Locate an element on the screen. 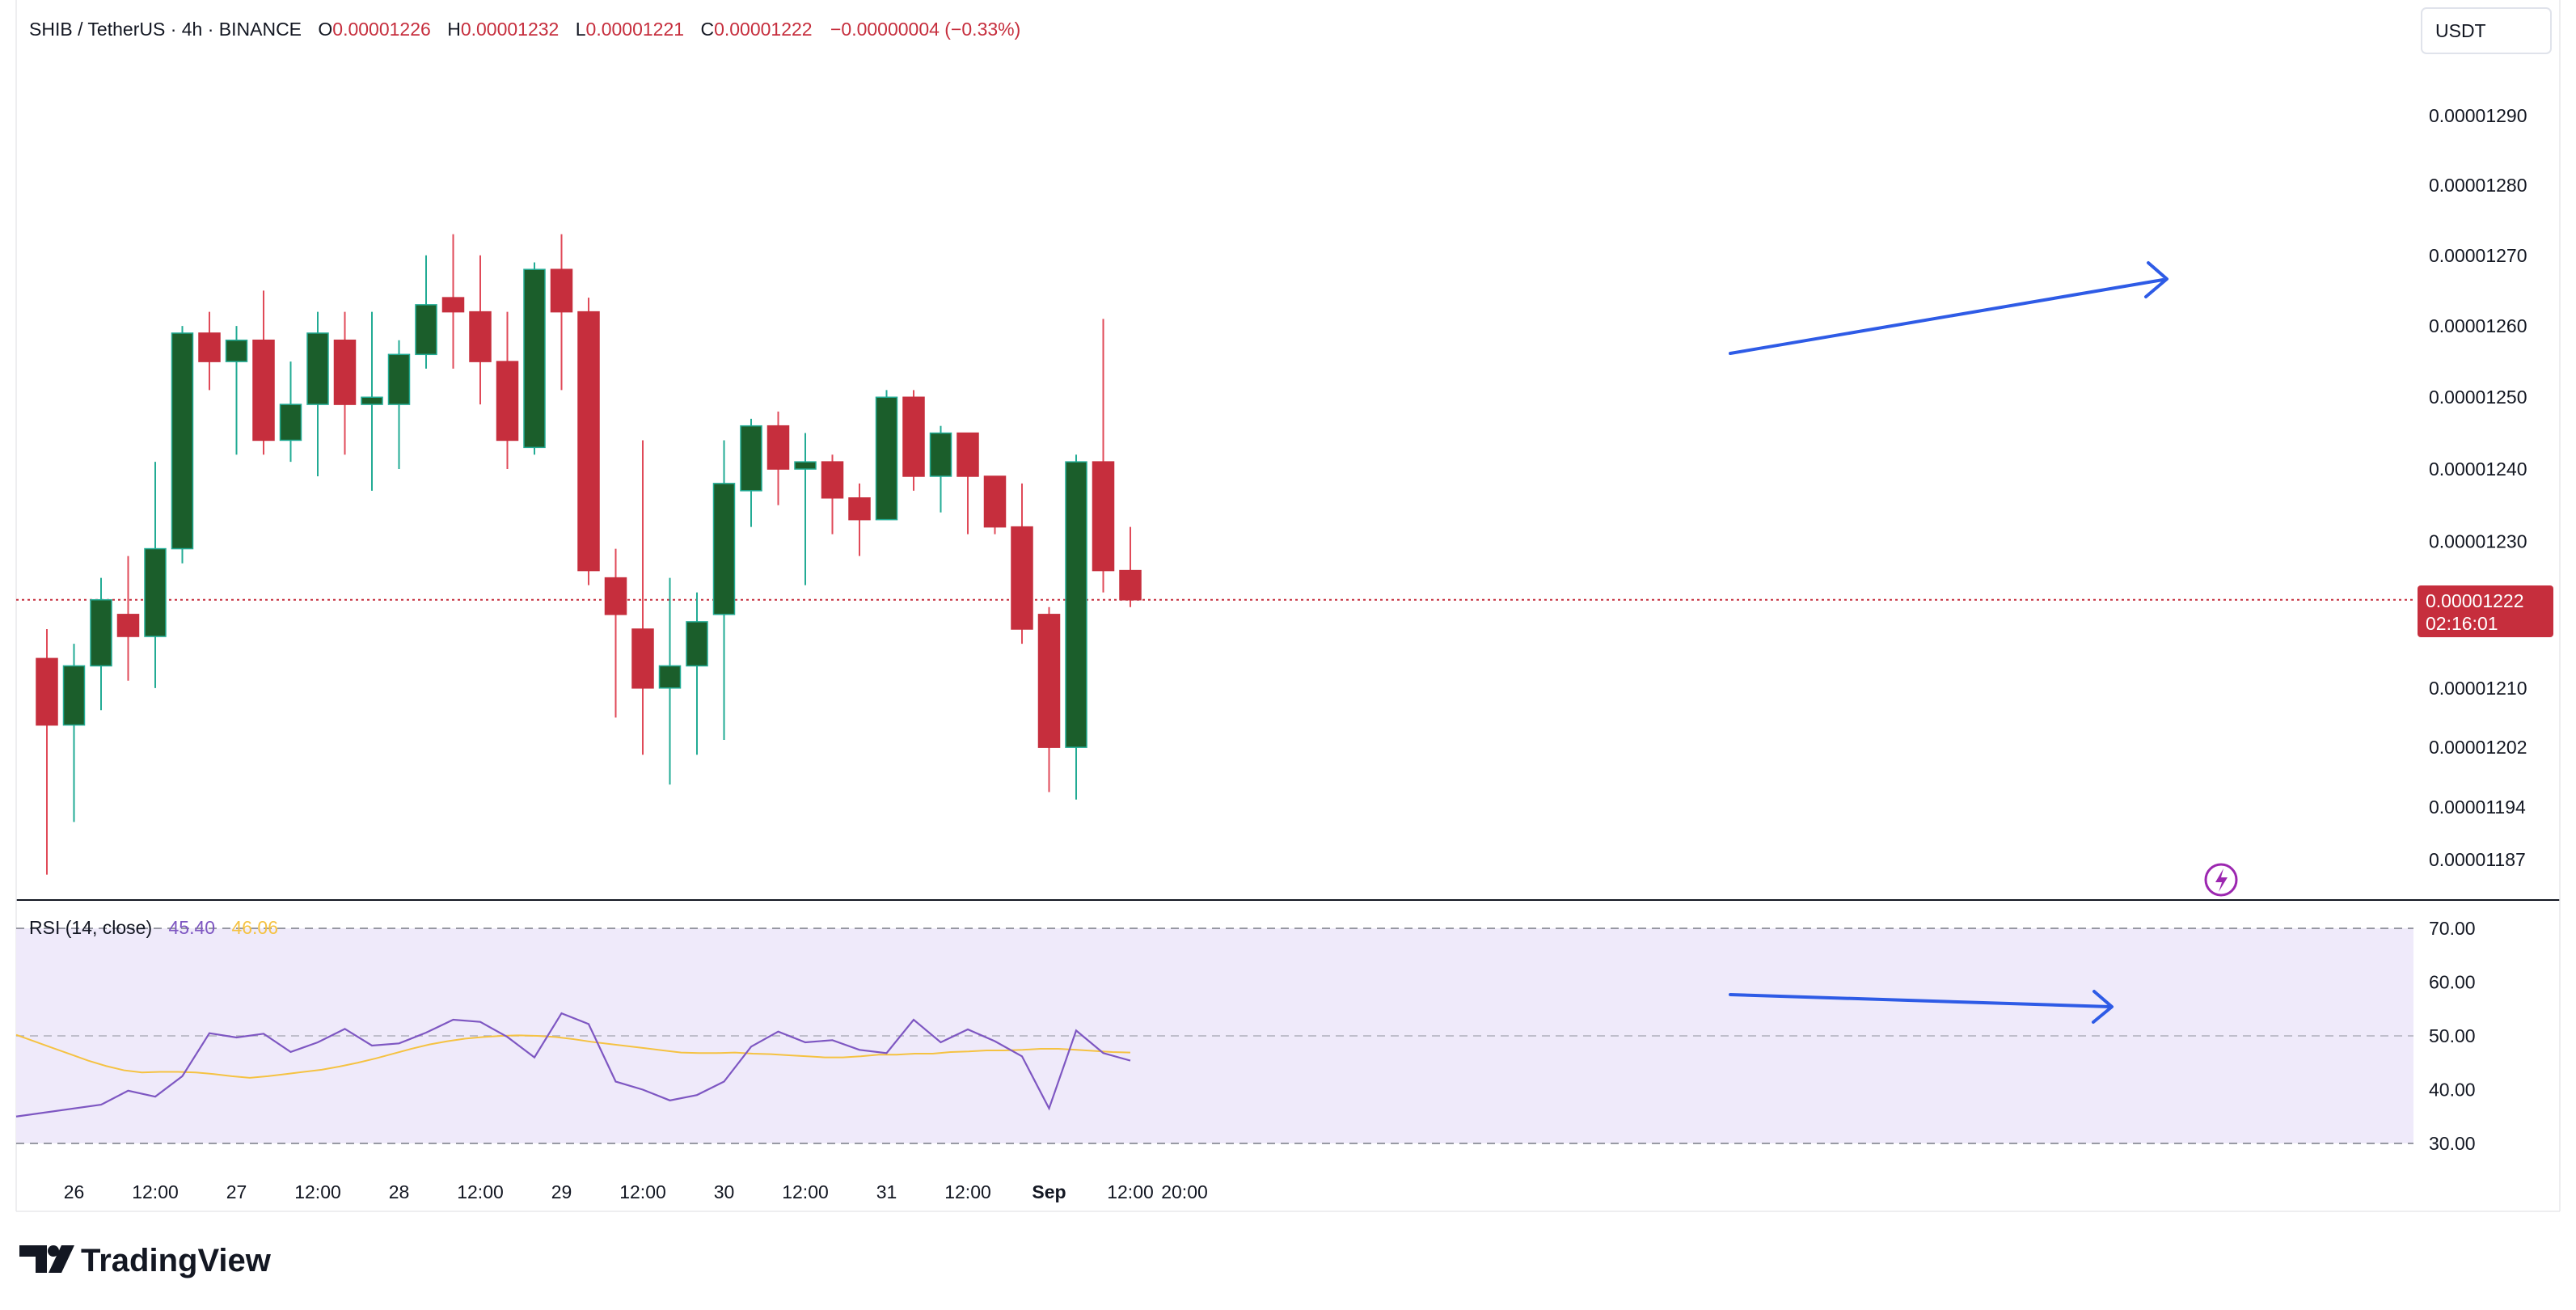 This screenshot has width=2576, height=1310. currency-label: USDT is located at coordinates (2460, 30).